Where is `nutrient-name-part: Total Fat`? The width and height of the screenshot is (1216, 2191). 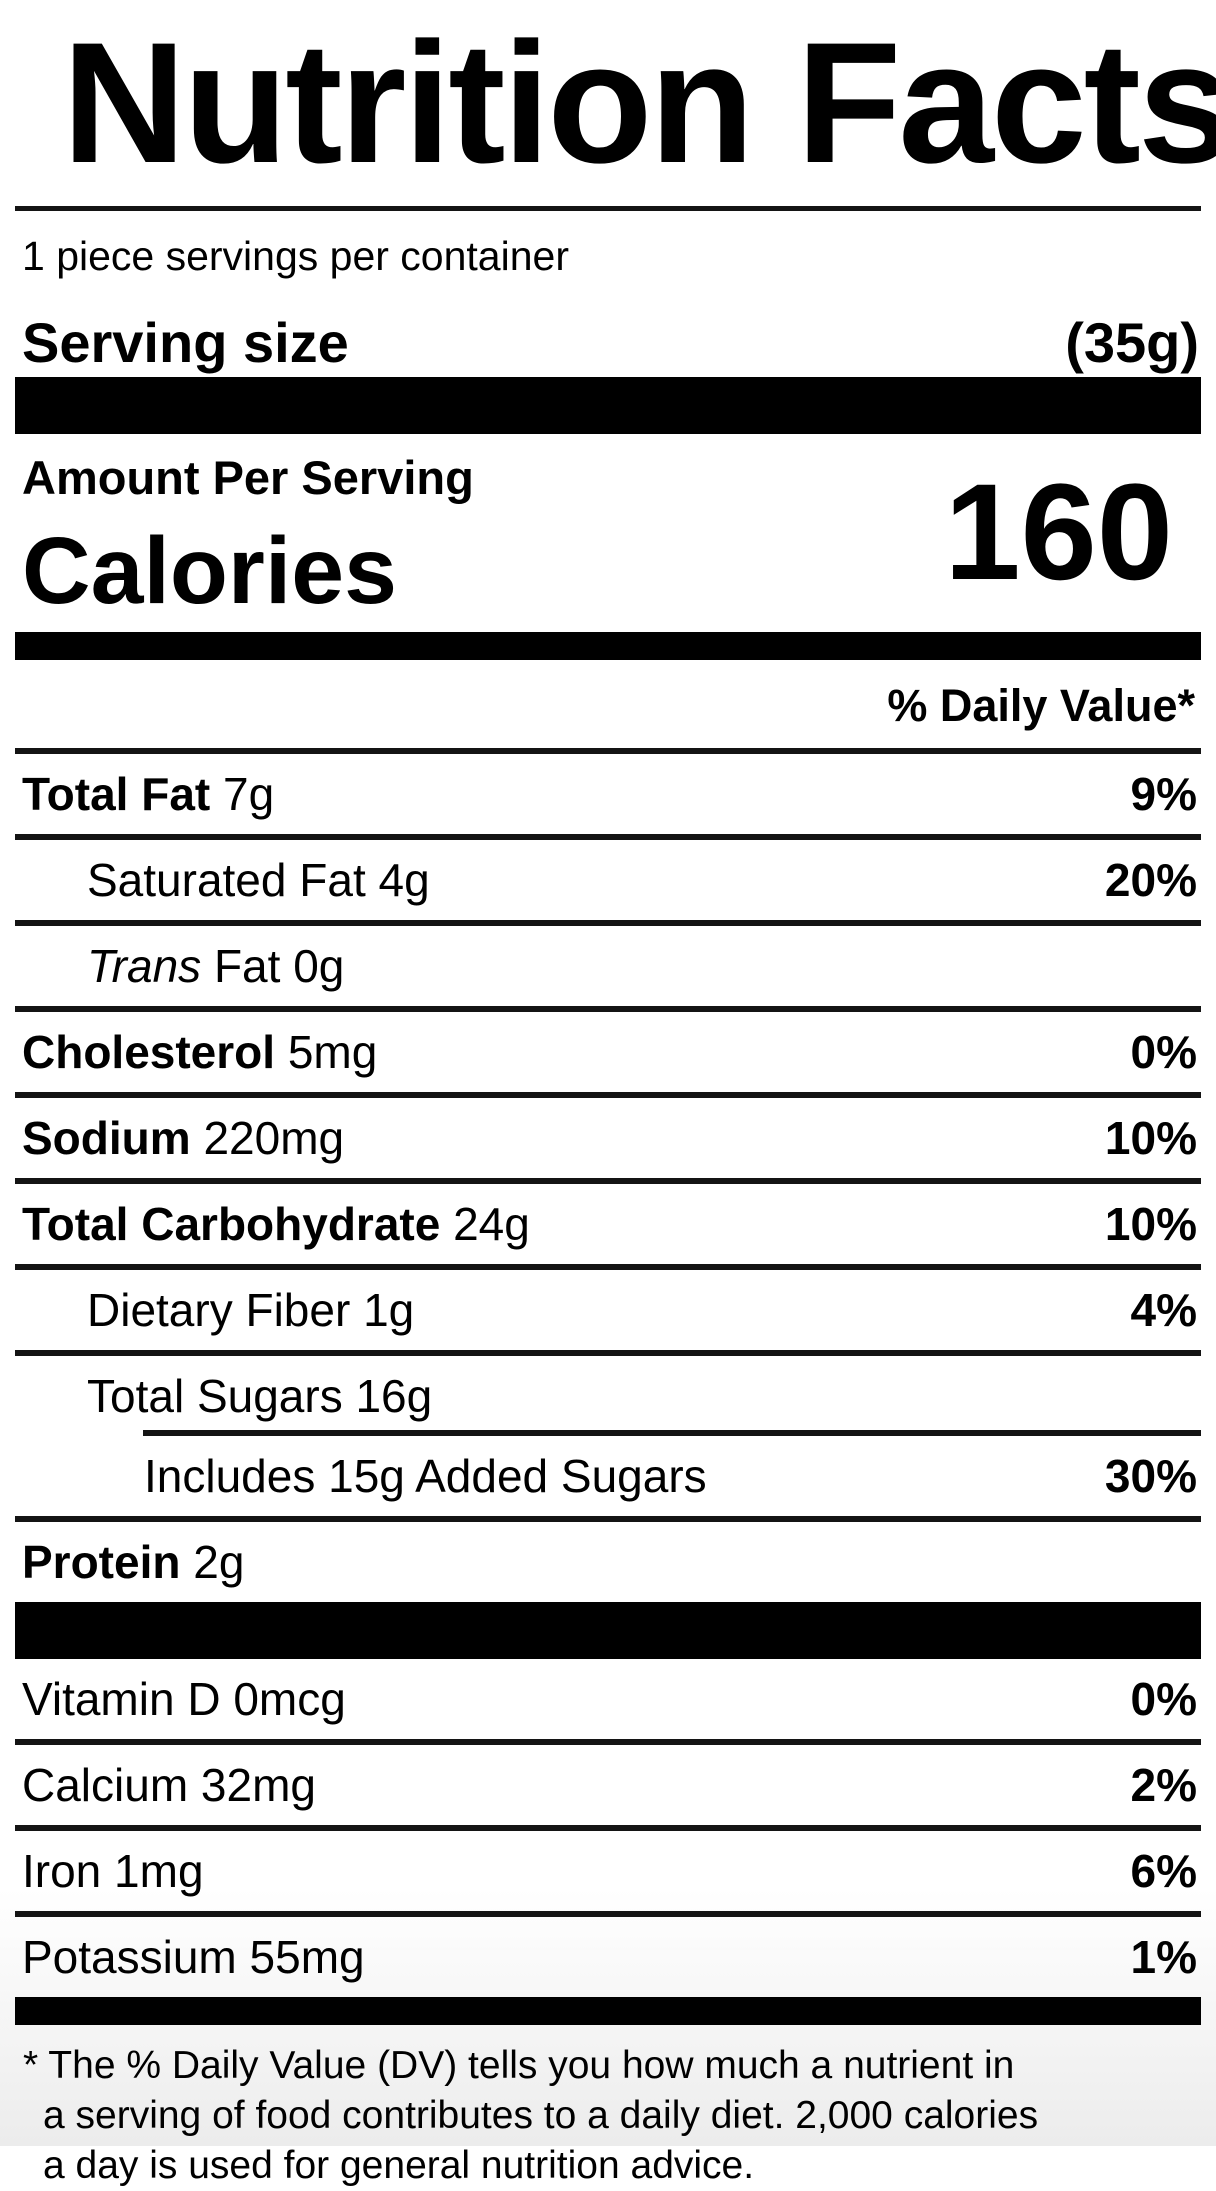 nutrient-name-part: Total Fat is located at coordinates (116, 794).